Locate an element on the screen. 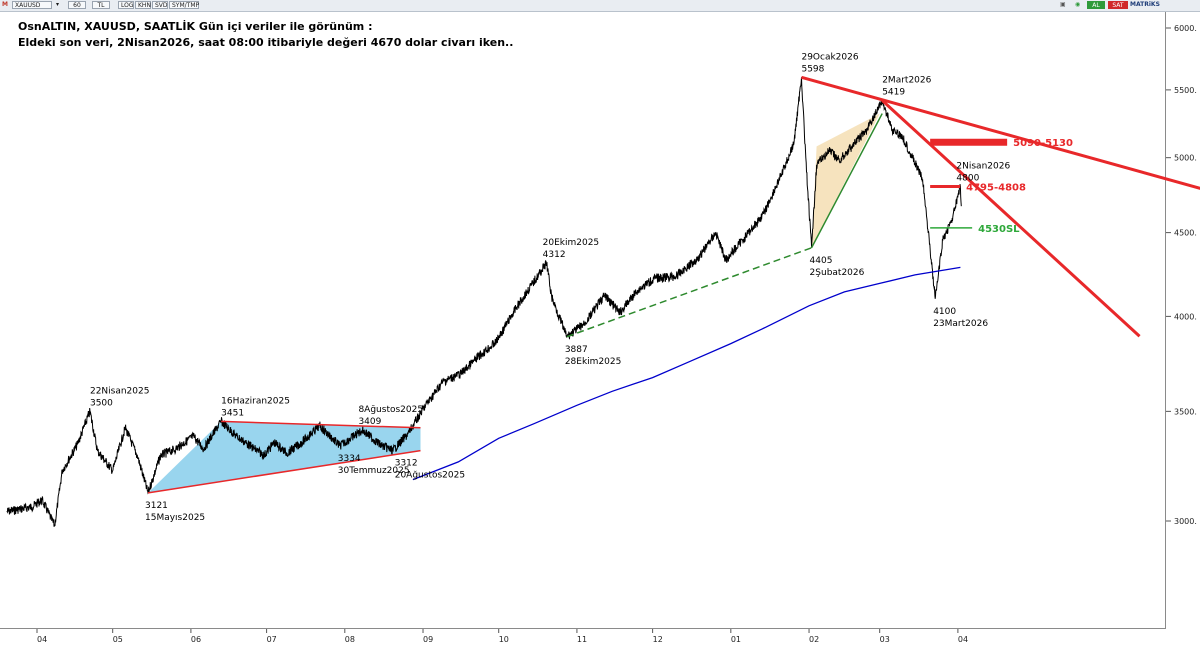 Image resolution: width=1200 pixels, height=652 pixels. annotation-value: 4312 is located at coordinates (554, 255).